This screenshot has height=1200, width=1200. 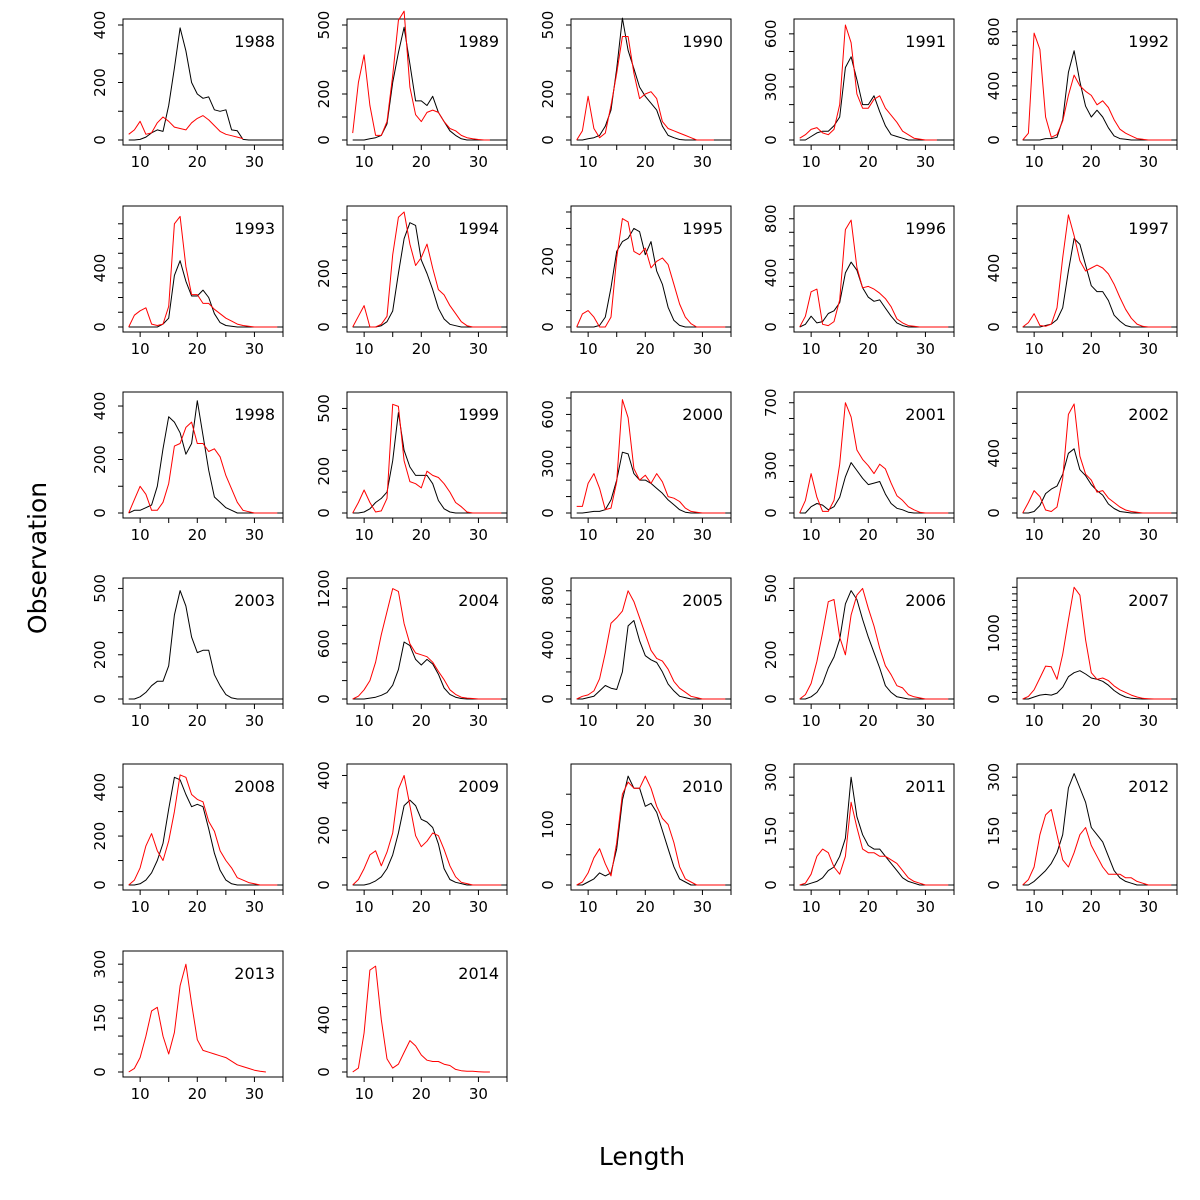 What do you see at coordinates (478, 973) in the screenshot?
I see `panel-year-label: 2014` at bounding box center [478, 973].